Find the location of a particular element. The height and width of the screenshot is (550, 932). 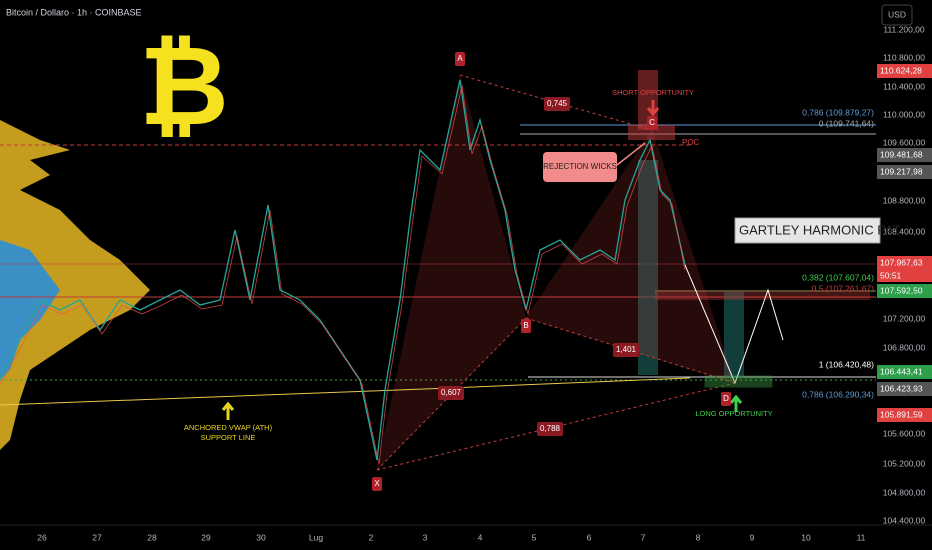

price-tag: 105.891,59 is located at coordinates (901, 414).